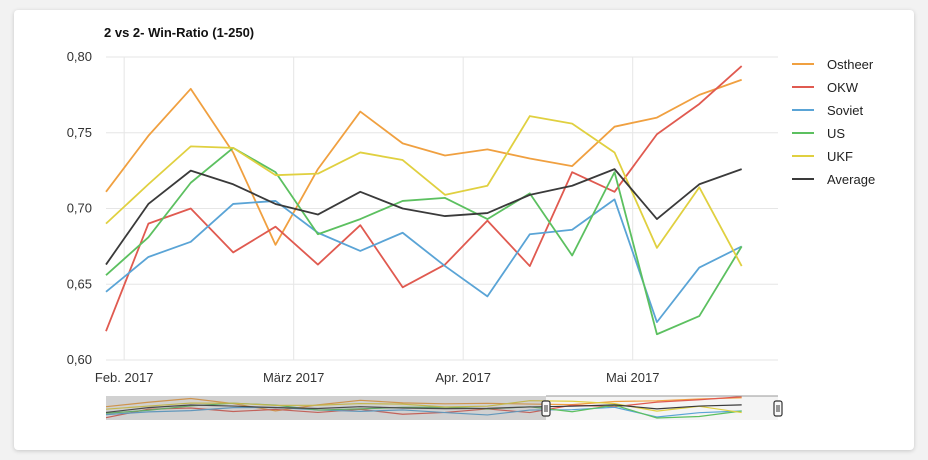 The height and width of the screenshot is (460, 928). What do you see at coordinates (836, 133) in the screenshot?
I see `legend-label: US` at bounding box center [836, 133].